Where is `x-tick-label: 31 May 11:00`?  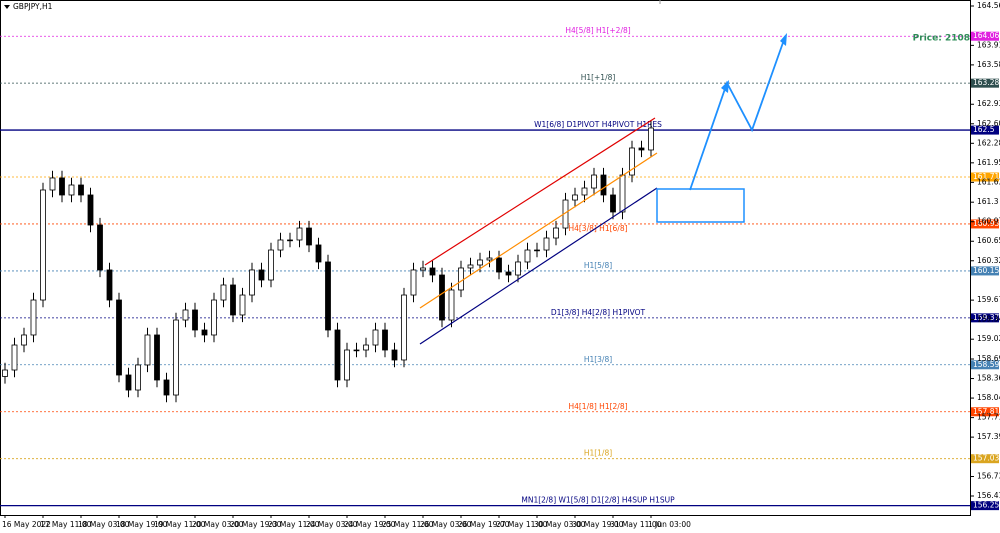 x-tick-label: 31 May 11:00 is located at coordinates (636, 524).